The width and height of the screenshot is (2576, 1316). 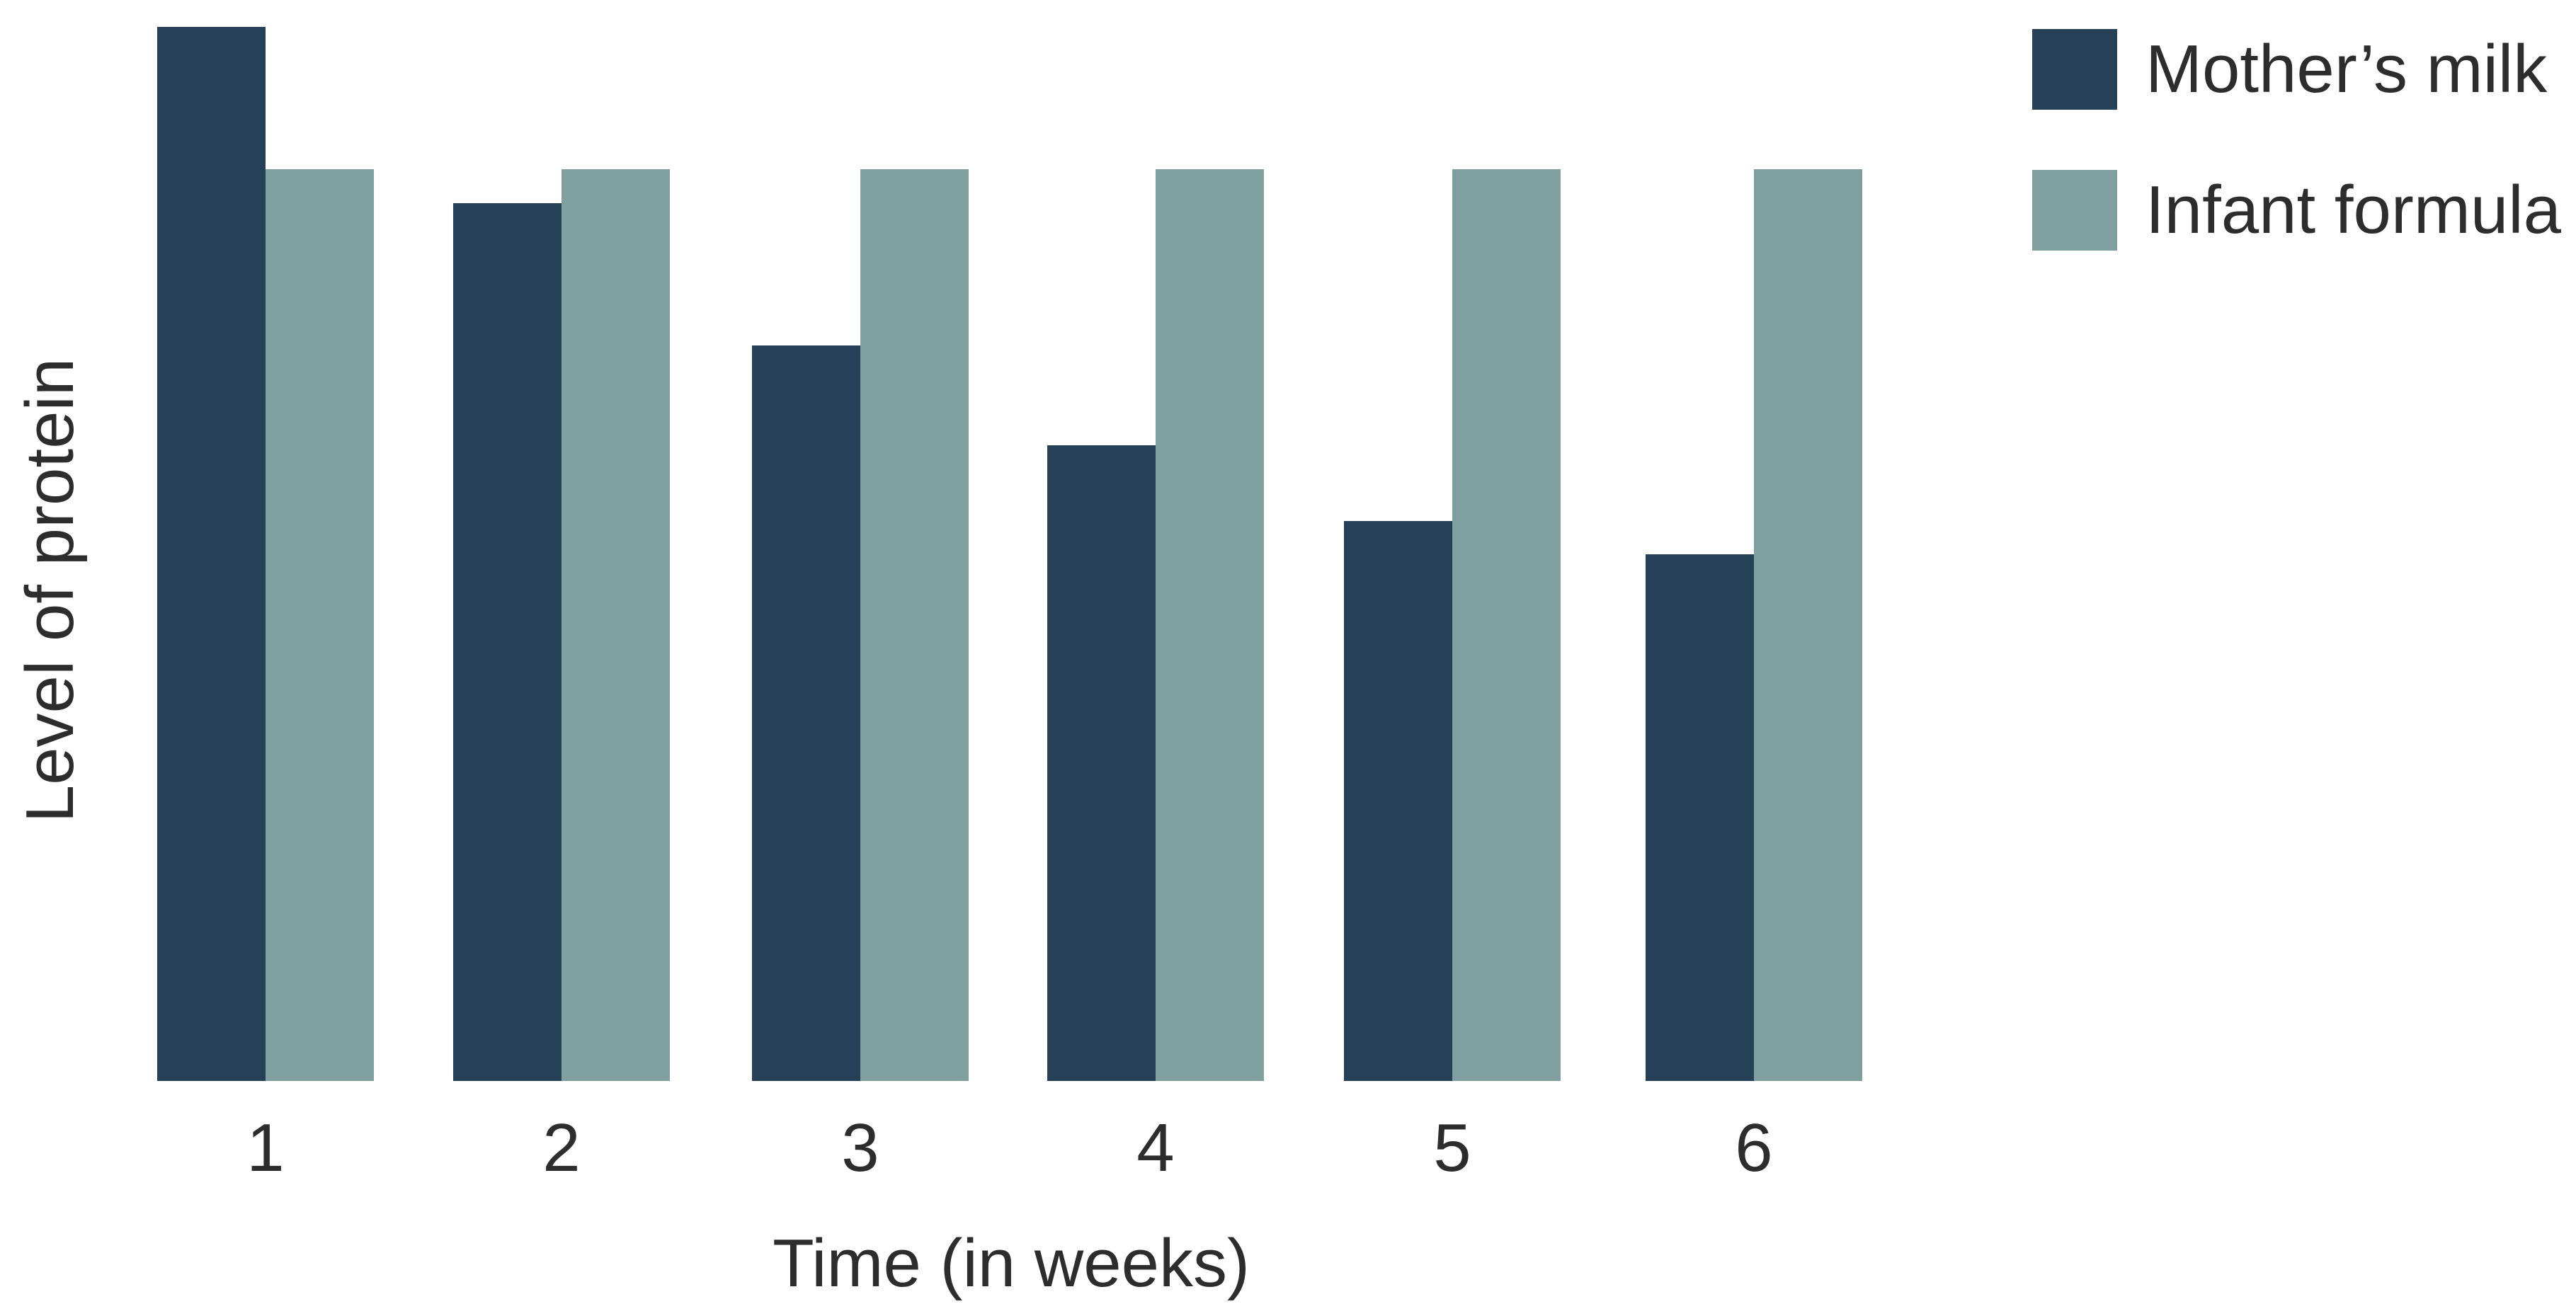 I want to click on legend-item-mothers-milk: Mother’s milk, so click(x=2296, y=70).